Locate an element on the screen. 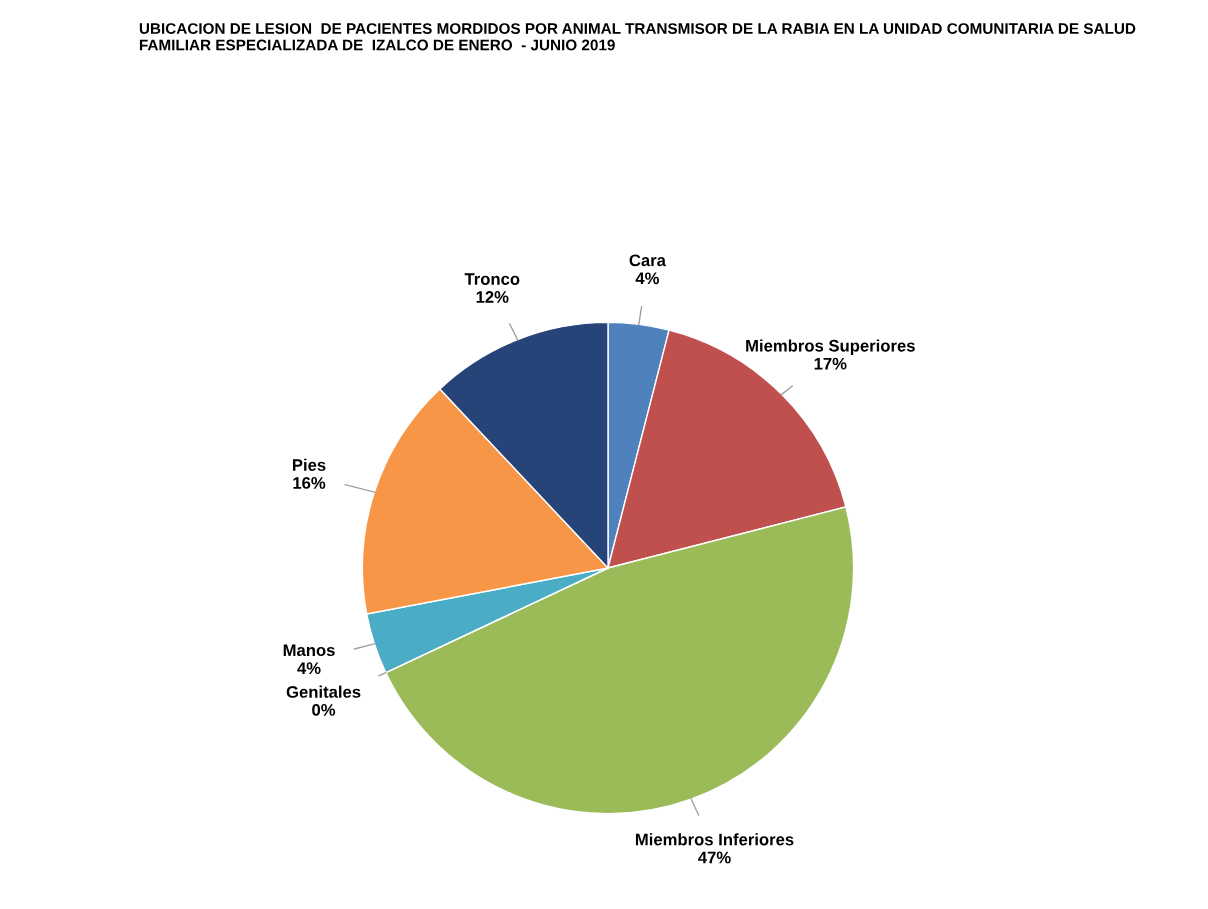  slice-label: Miembros Superiores is located at coordinates (830, 347).